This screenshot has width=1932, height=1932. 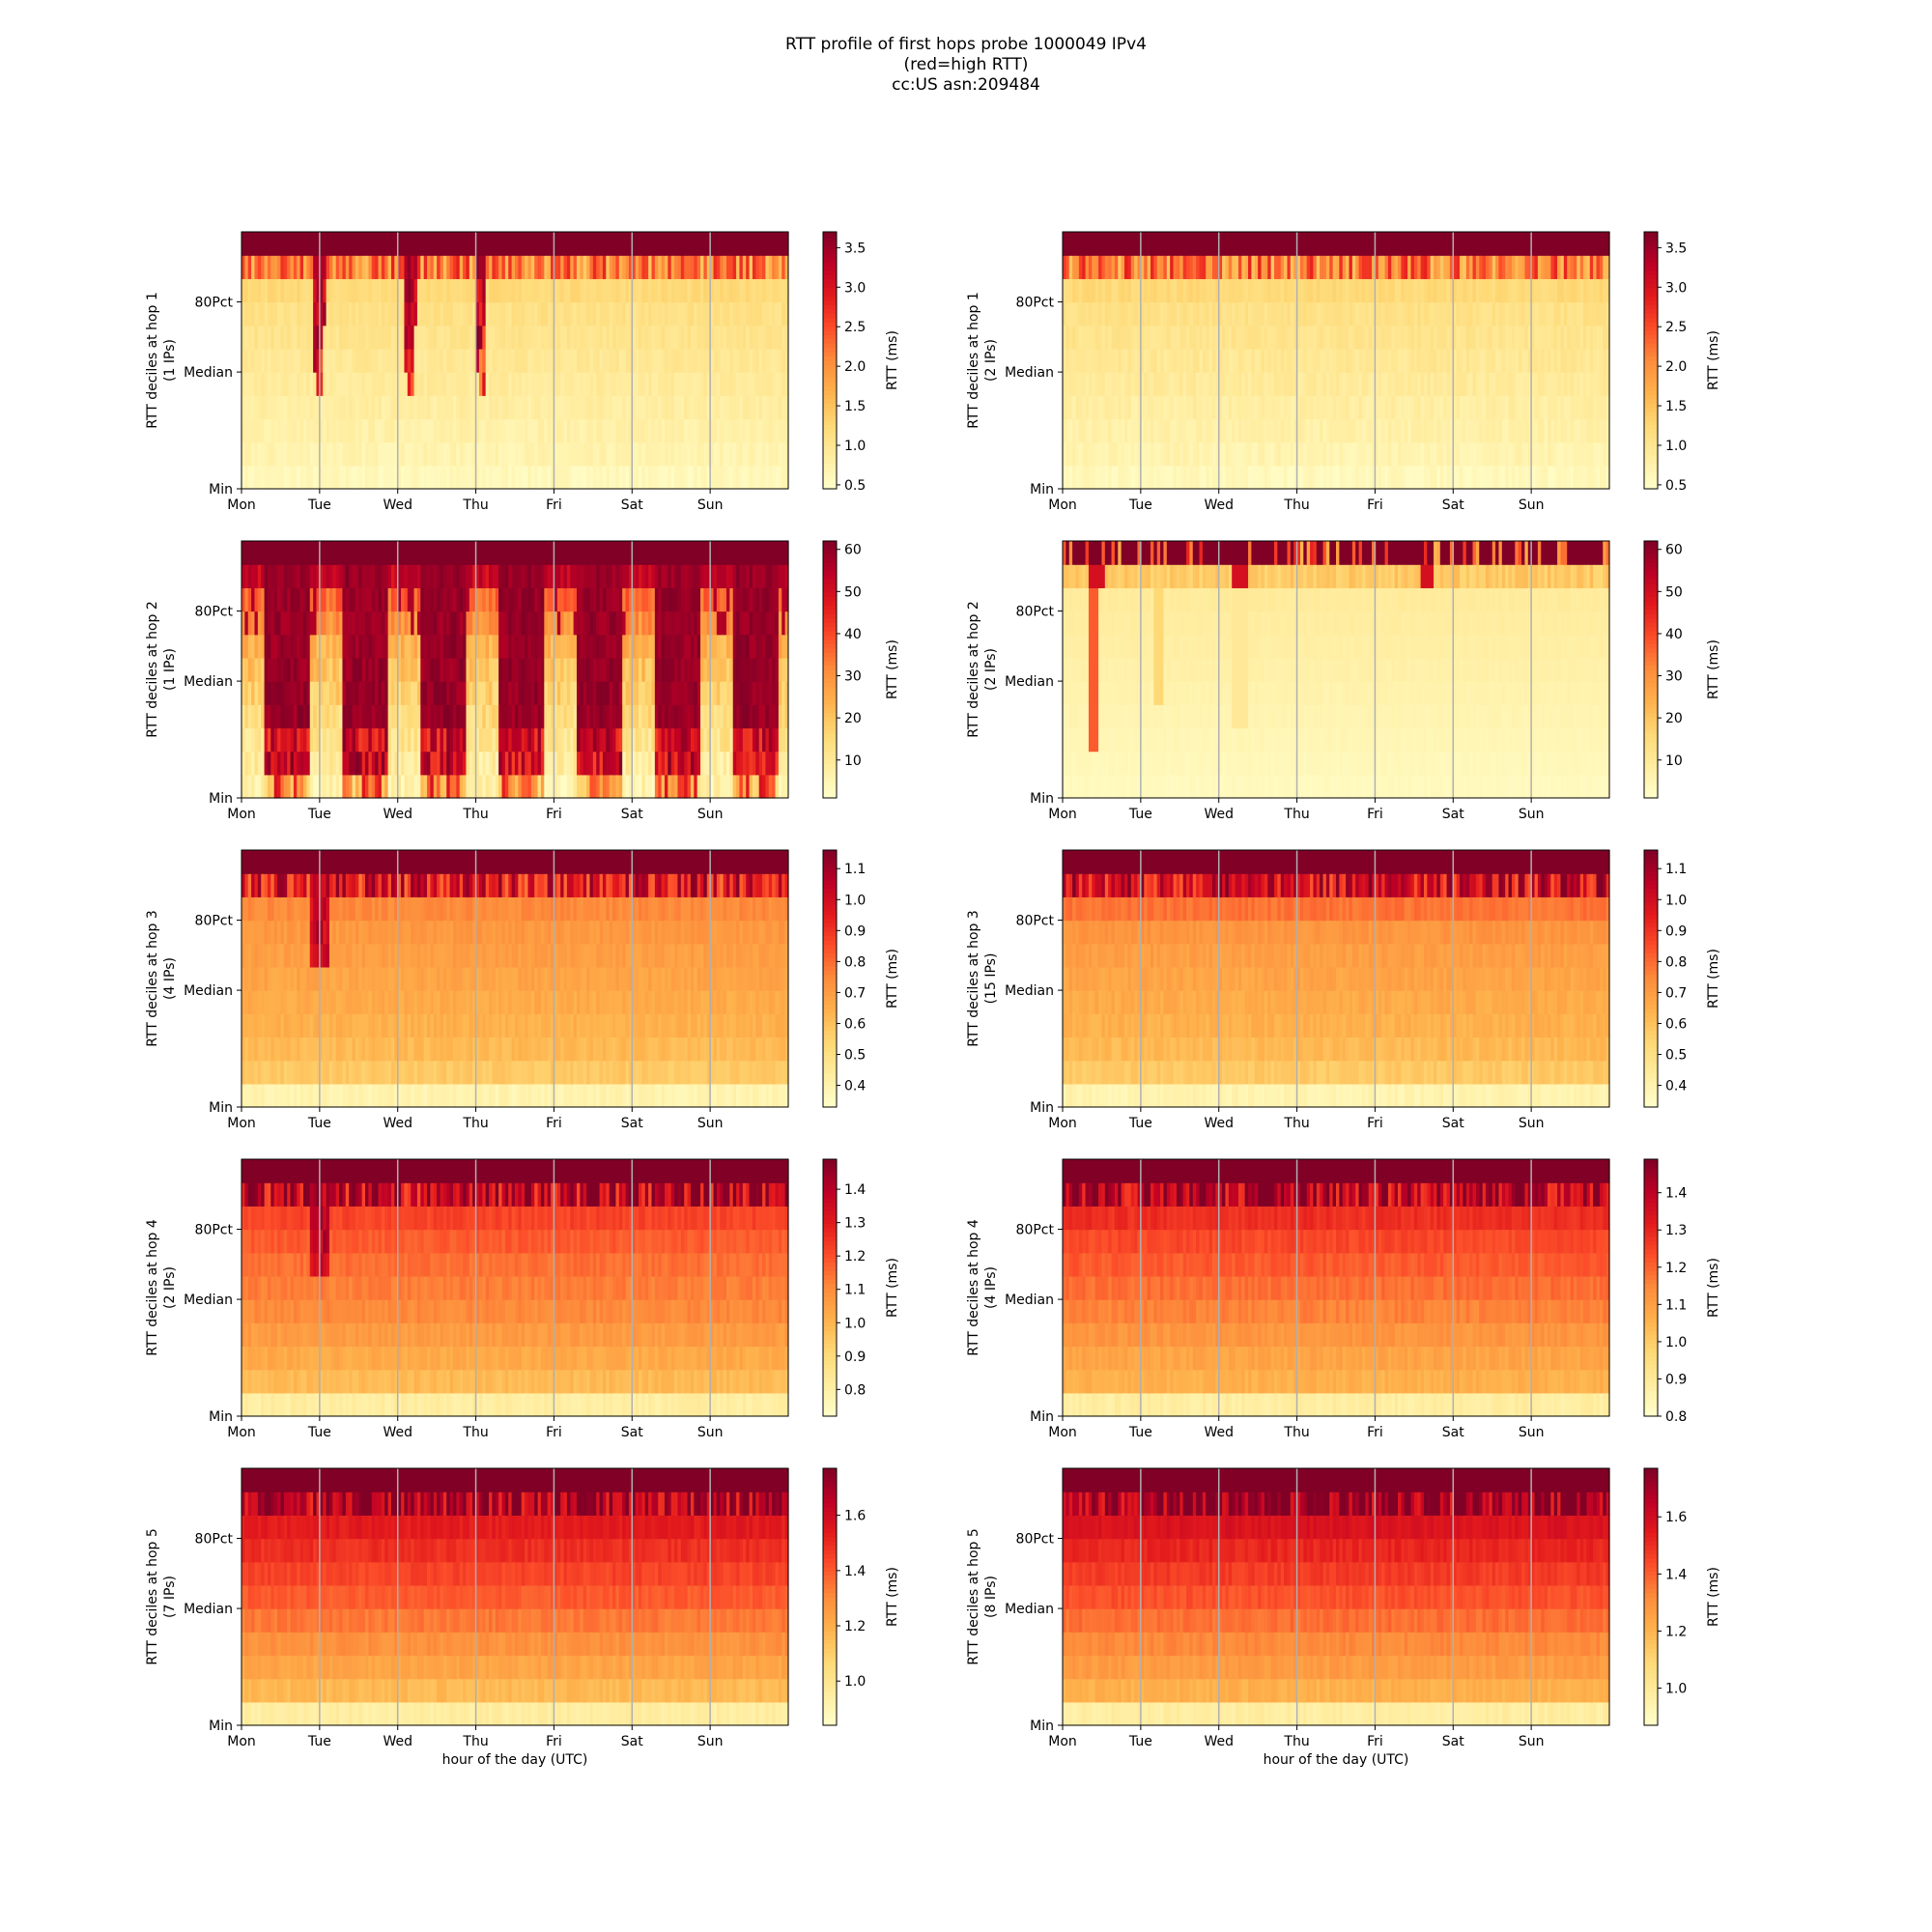 What do you see at coordinates (1042, 489) in the screenshot?
I see `y-tick-label: Min` at bounding box center [1042, 489].